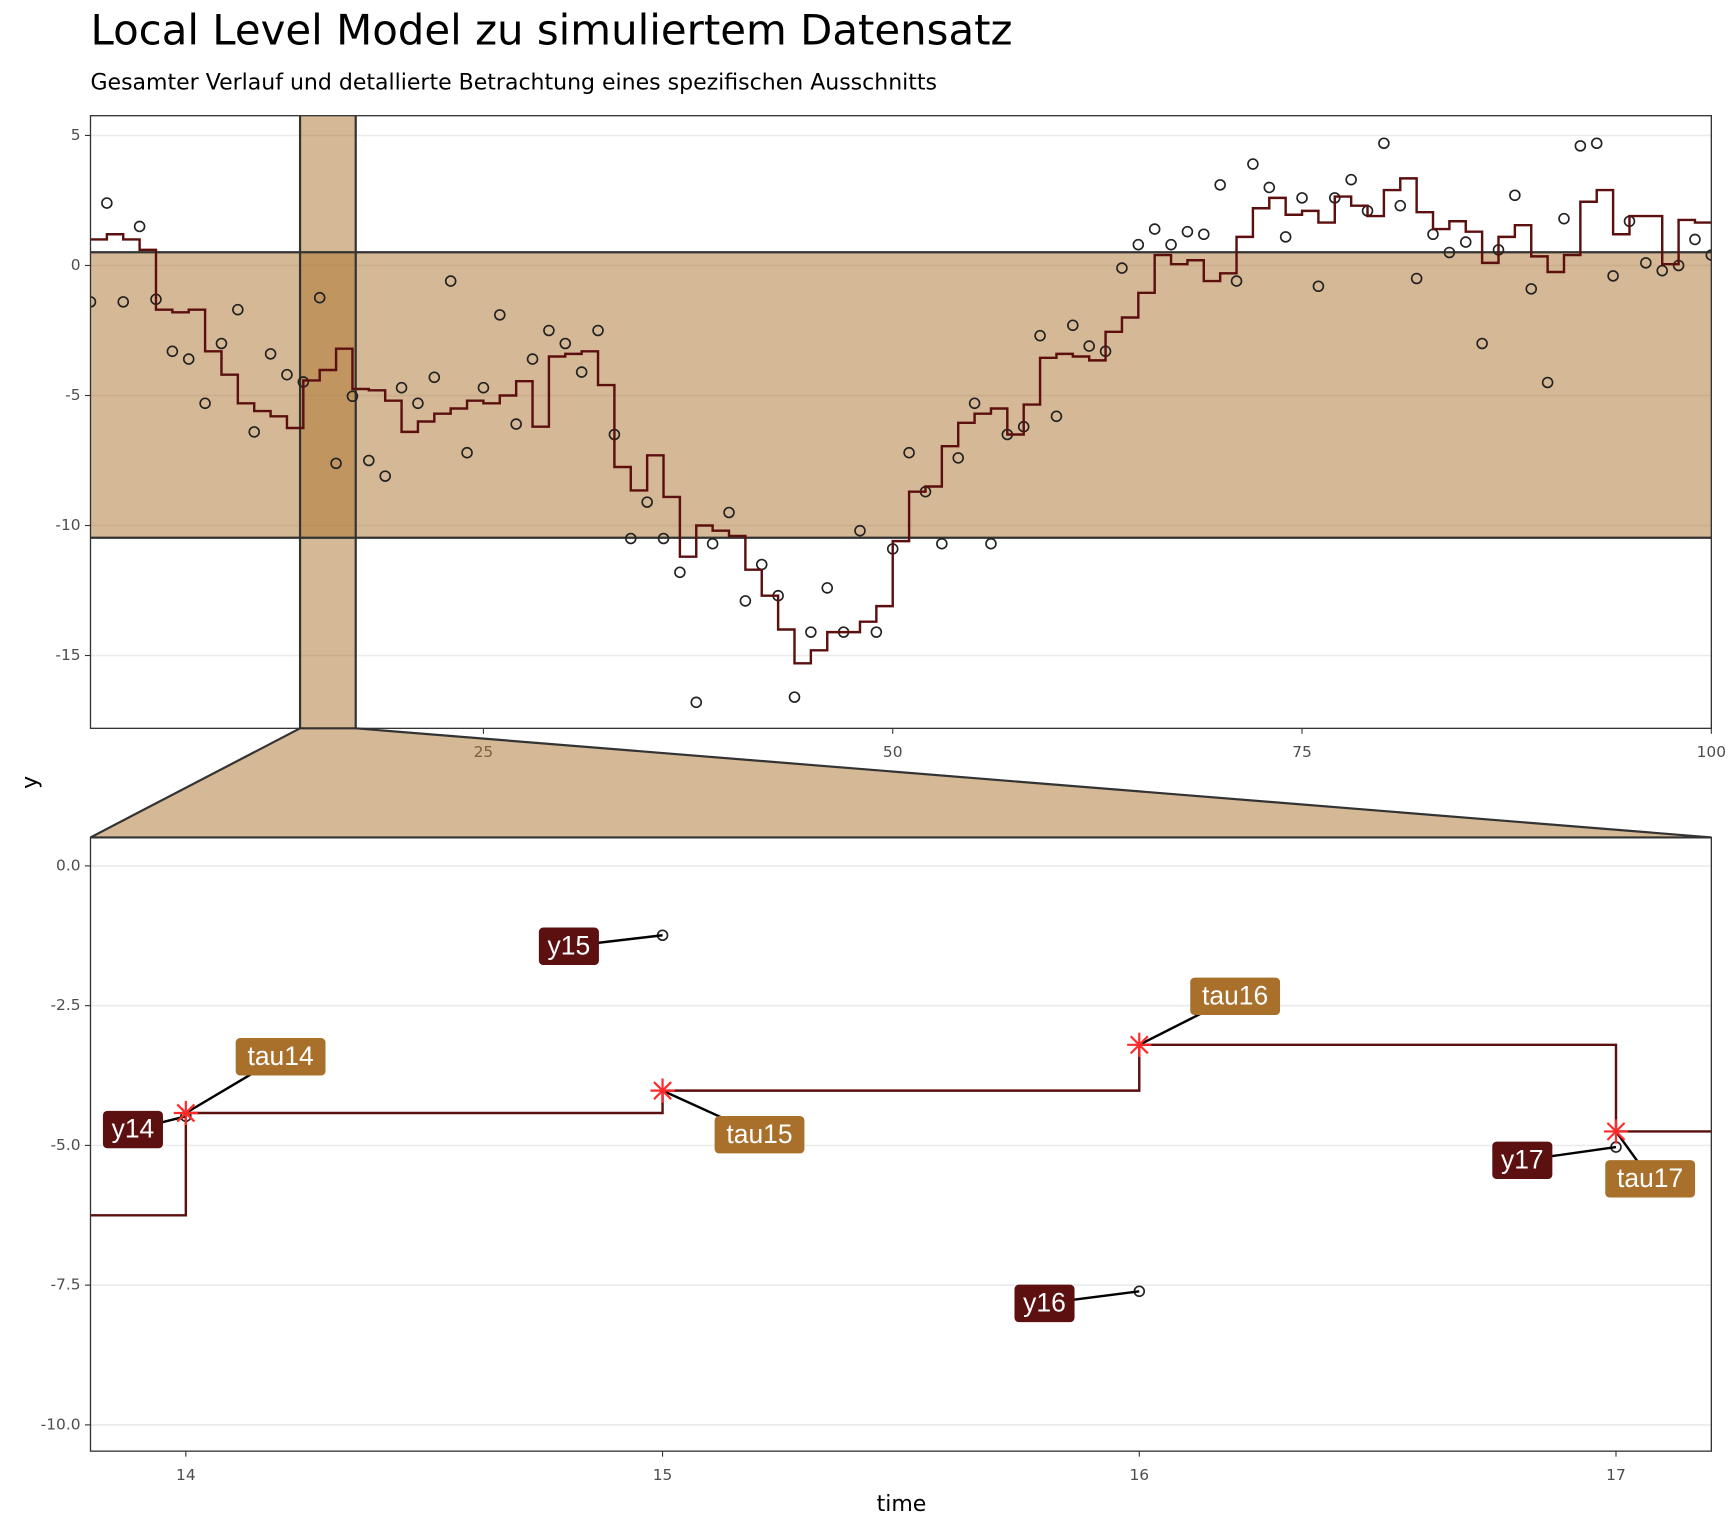 The image size is (1728, 1540). Describe the element at coordinates (72, 395) in the screenshot. I see `y-tick-label: -5` at that location.